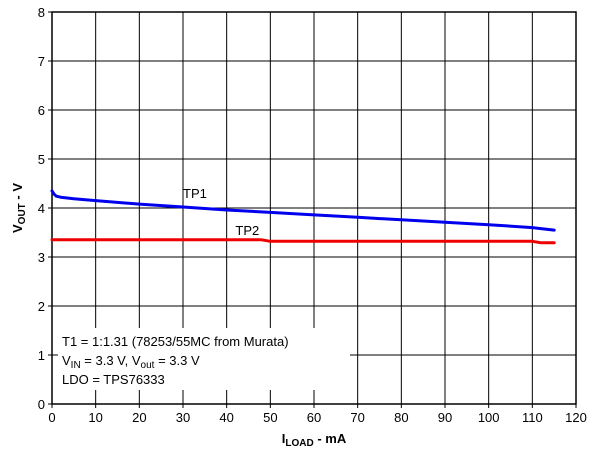 The width and height of the screenshot is (592, 453). What do you see at coordinates (314, 417) in the screenshot?
I see `x-tick-label: 60` at bounding box center [314, 417].